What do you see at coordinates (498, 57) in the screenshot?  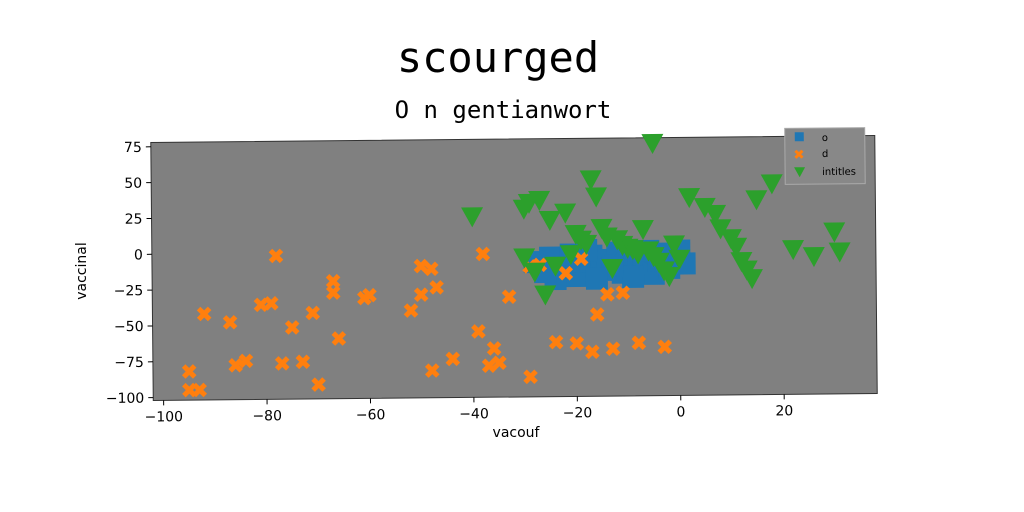 I see `chart-title: scourged` at bounding box center [498, 57].